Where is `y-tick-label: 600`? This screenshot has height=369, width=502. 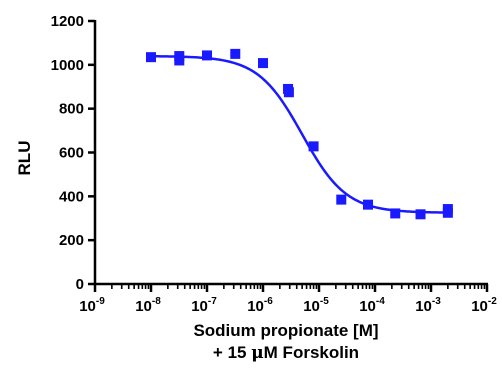 y-tick-label: 600 is located at coordinates (71, 153).